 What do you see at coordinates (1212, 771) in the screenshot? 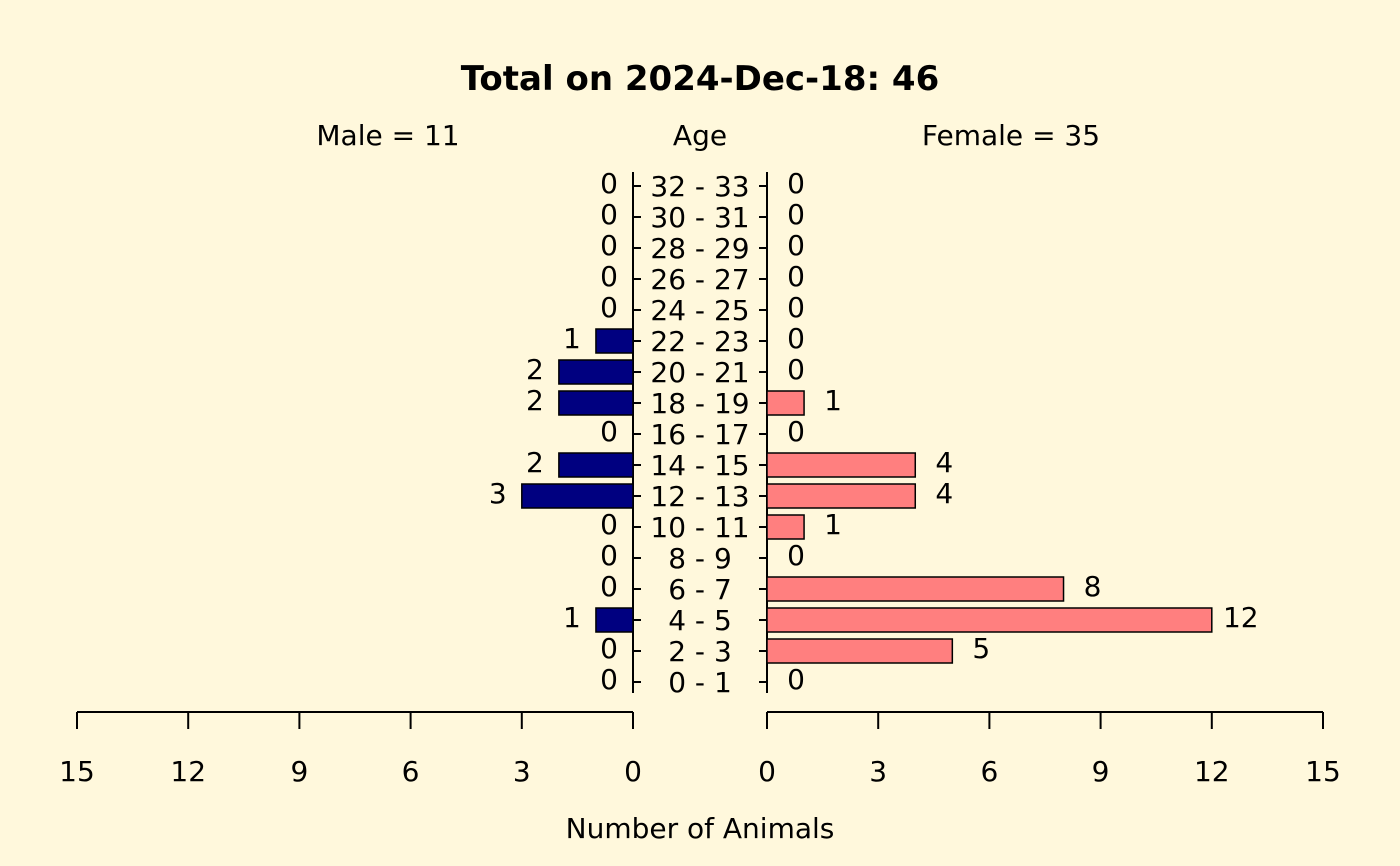
I see `female-x-tick-label: 12` at bounding box center [1212, 771].